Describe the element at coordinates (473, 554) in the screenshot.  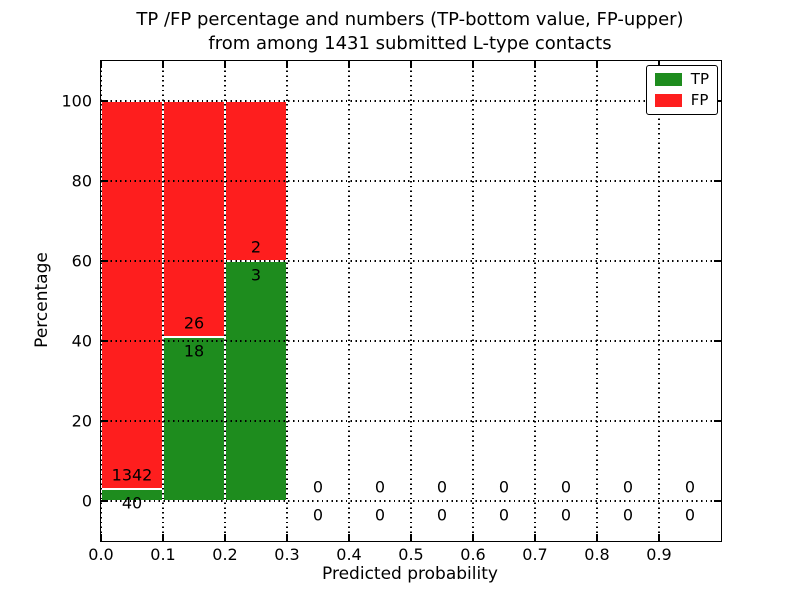
I see `x-tick-label: 0.6` at that location.